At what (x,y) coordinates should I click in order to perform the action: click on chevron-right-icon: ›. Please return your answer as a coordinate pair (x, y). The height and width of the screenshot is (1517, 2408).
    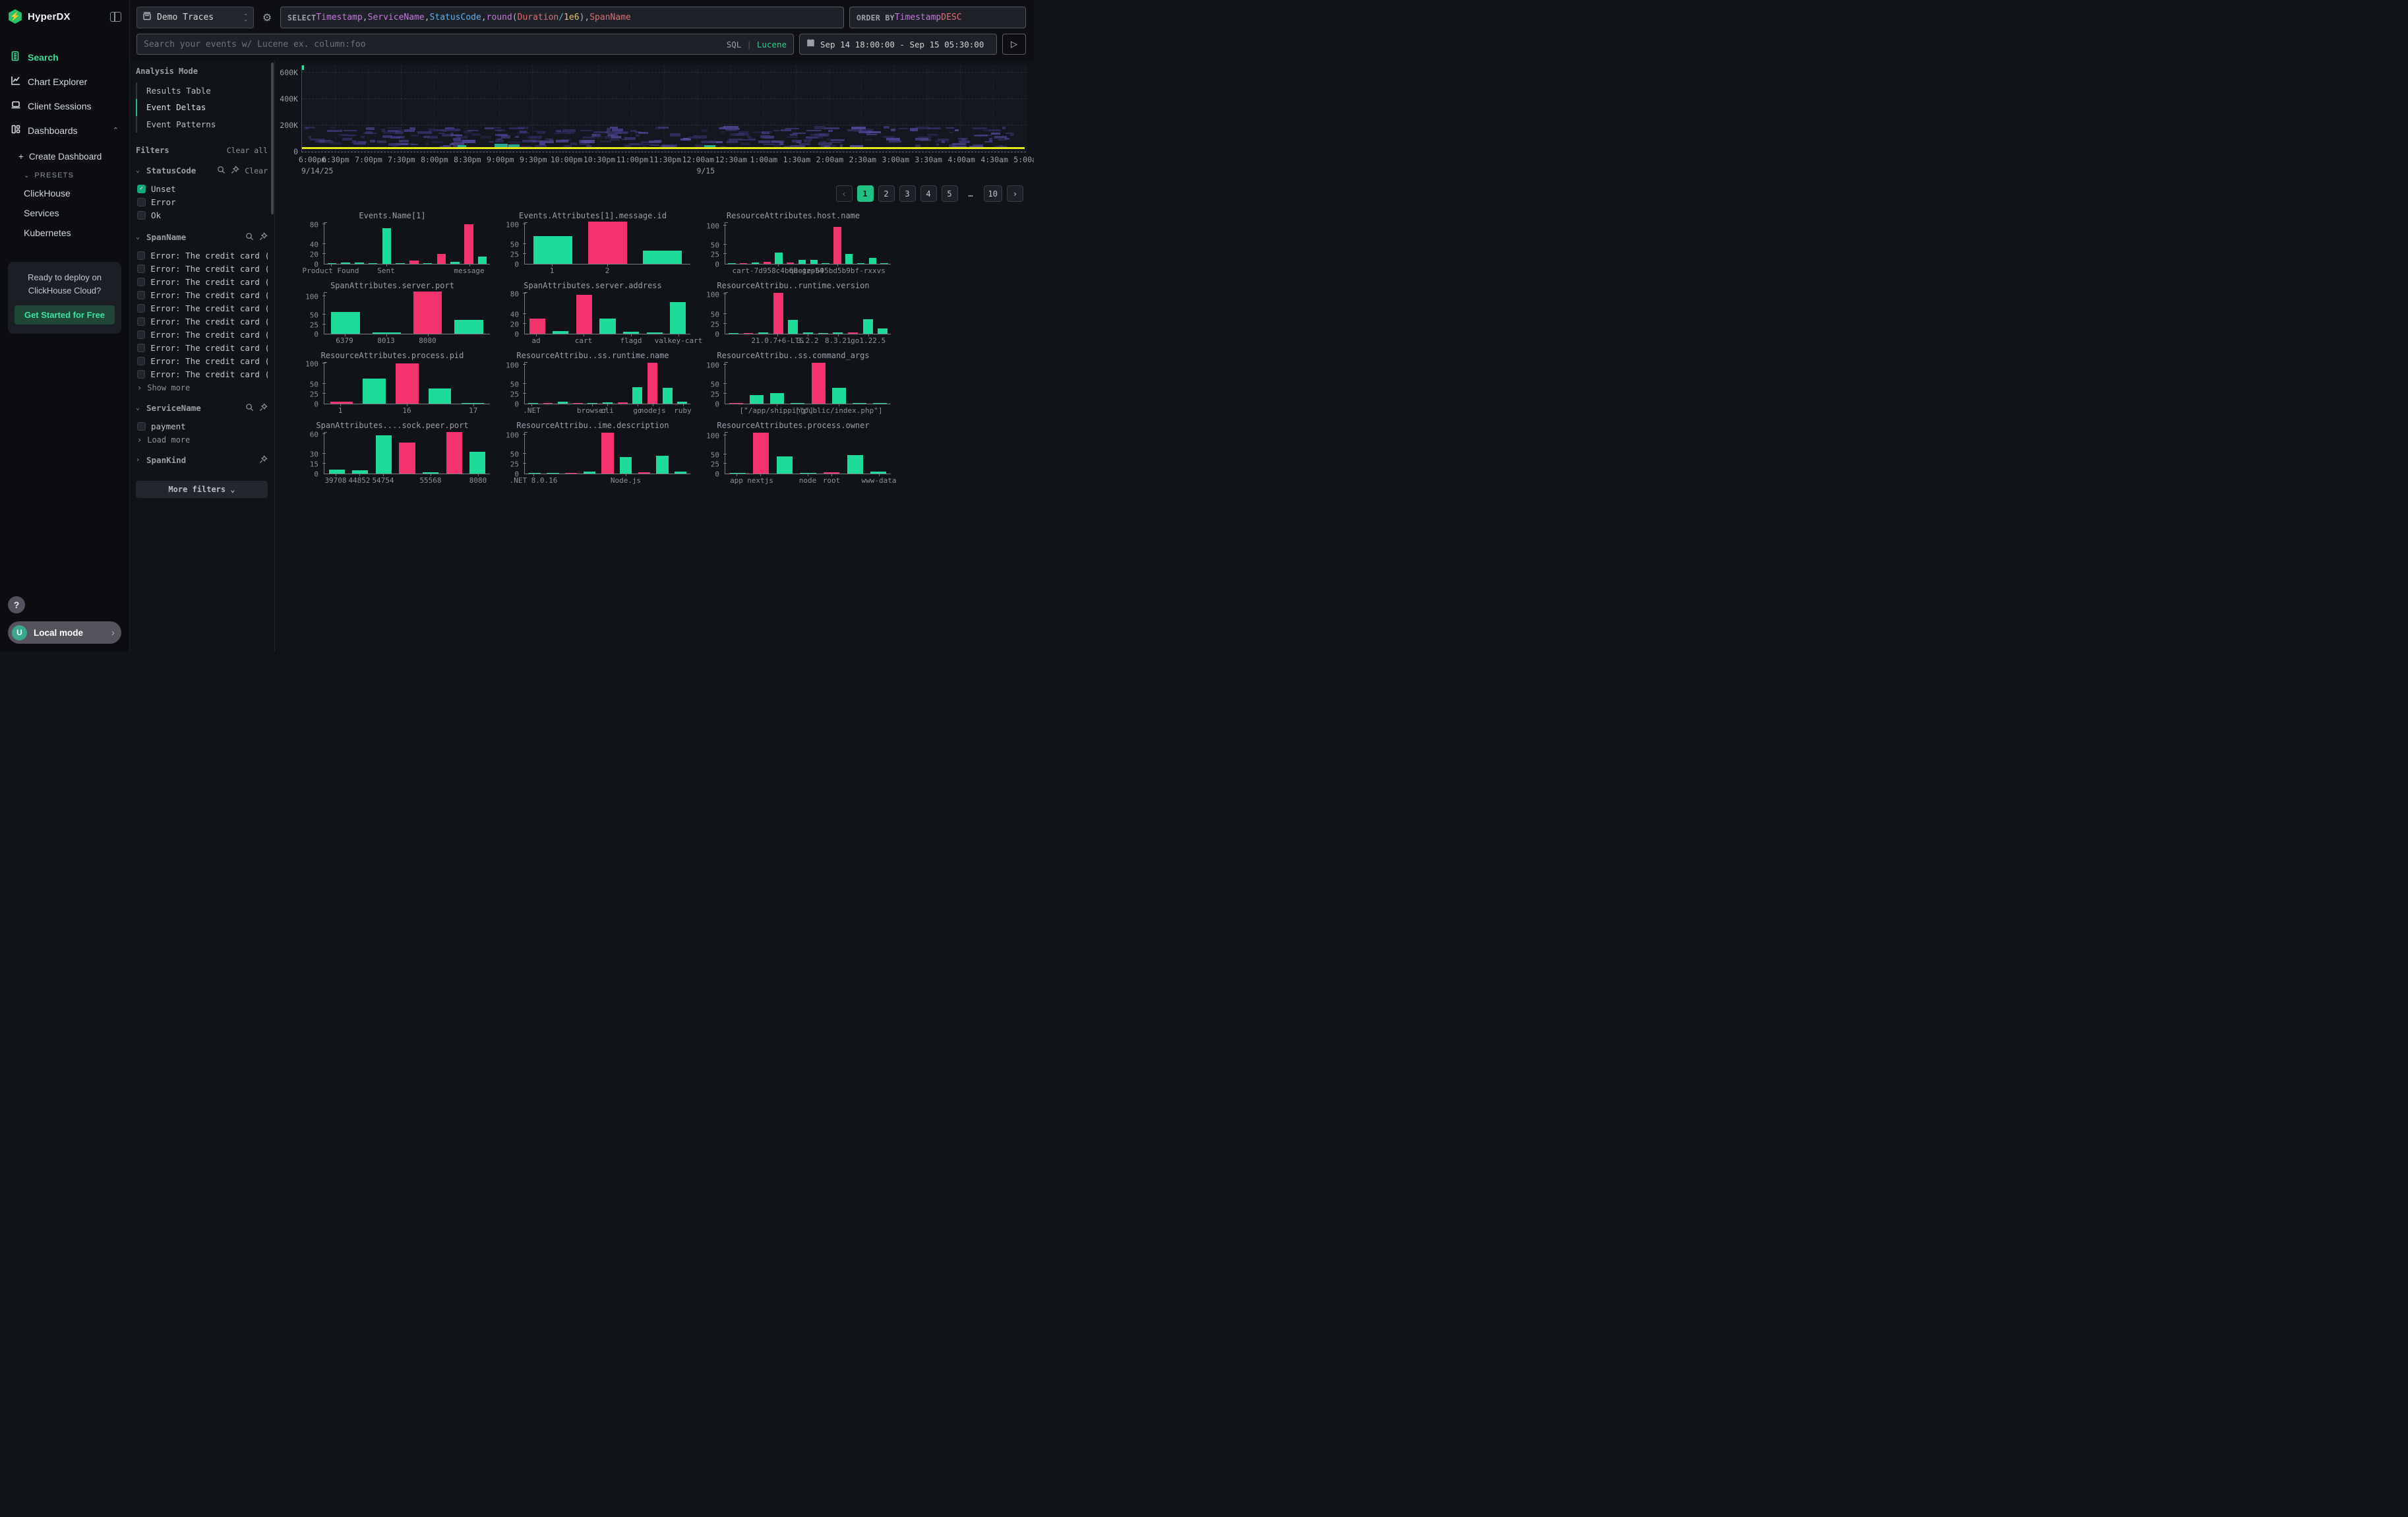
    Looking at the image, I should click on (138, 460).